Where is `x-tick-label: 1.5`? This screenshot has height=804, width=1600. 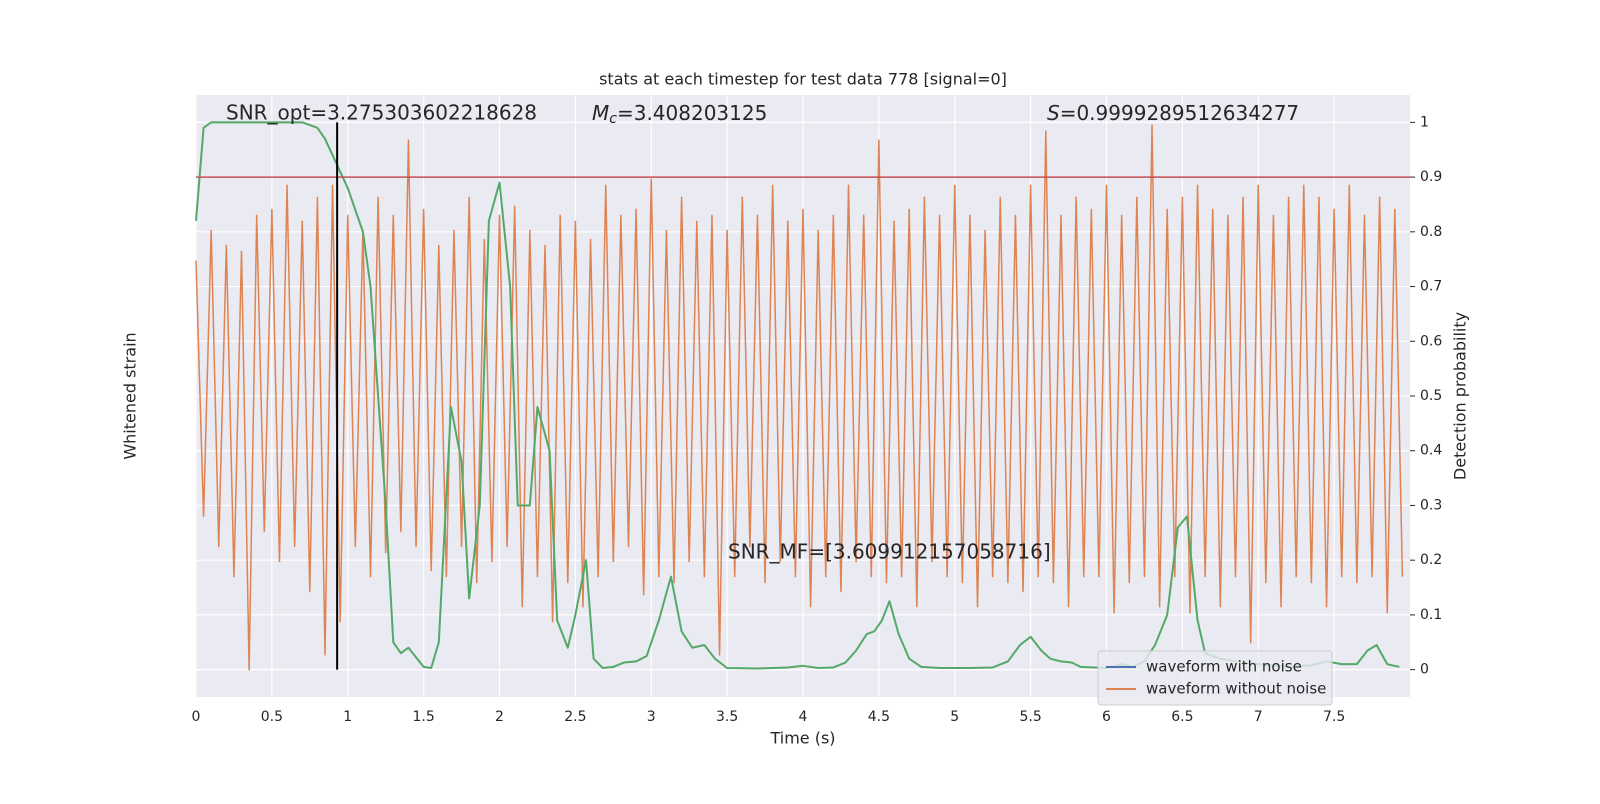 x-tick-label: 1.5 is located at coordinates (423, 717).